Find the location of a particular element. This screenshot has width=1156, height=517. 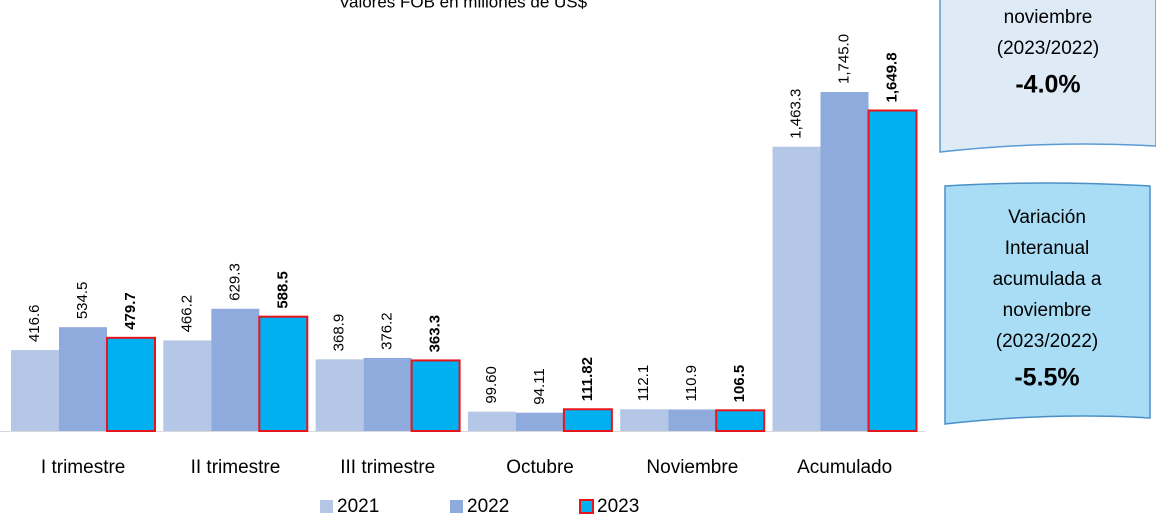

x-tick-label: Acumulado is located at coordinates (844, 467).